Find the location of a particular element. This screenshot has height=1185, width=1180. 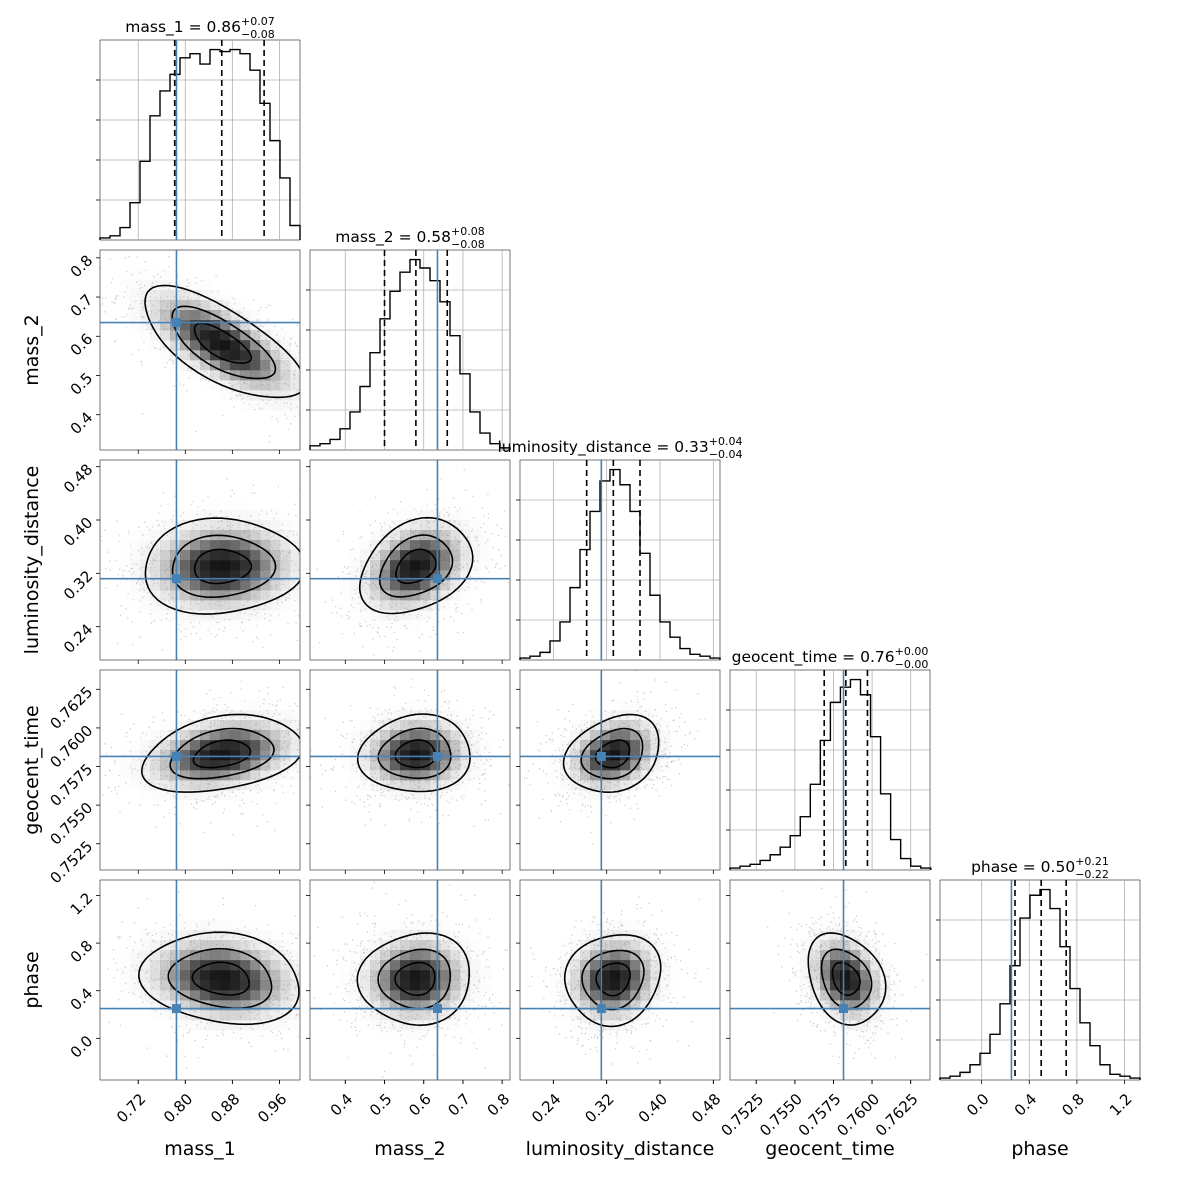

y-tick-label: 0.7525 is located at coordinates (72, 862).